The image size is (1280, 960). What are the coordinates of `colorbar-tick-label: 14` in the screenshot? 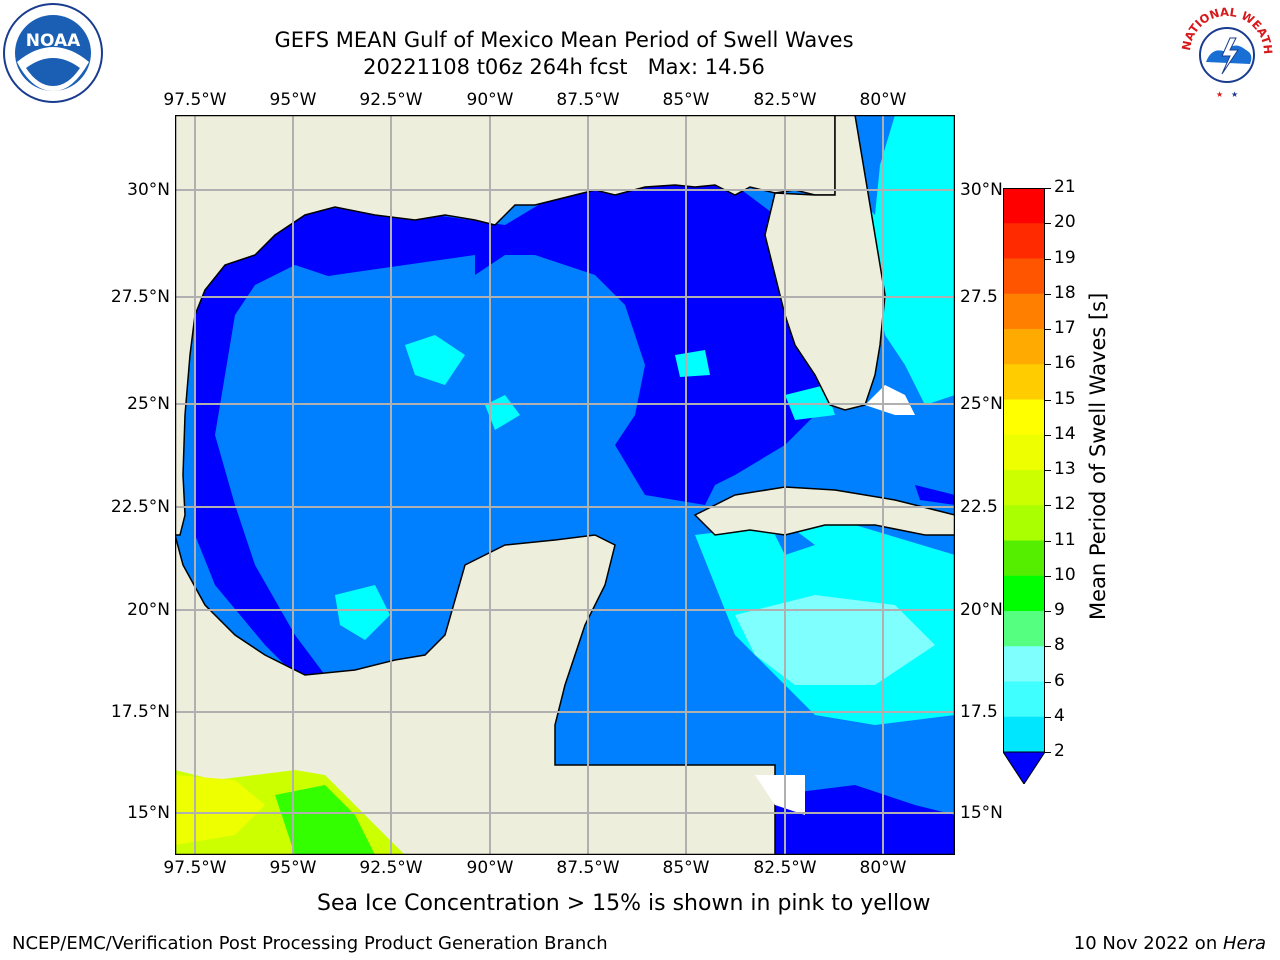 It's located at (1065, 433).